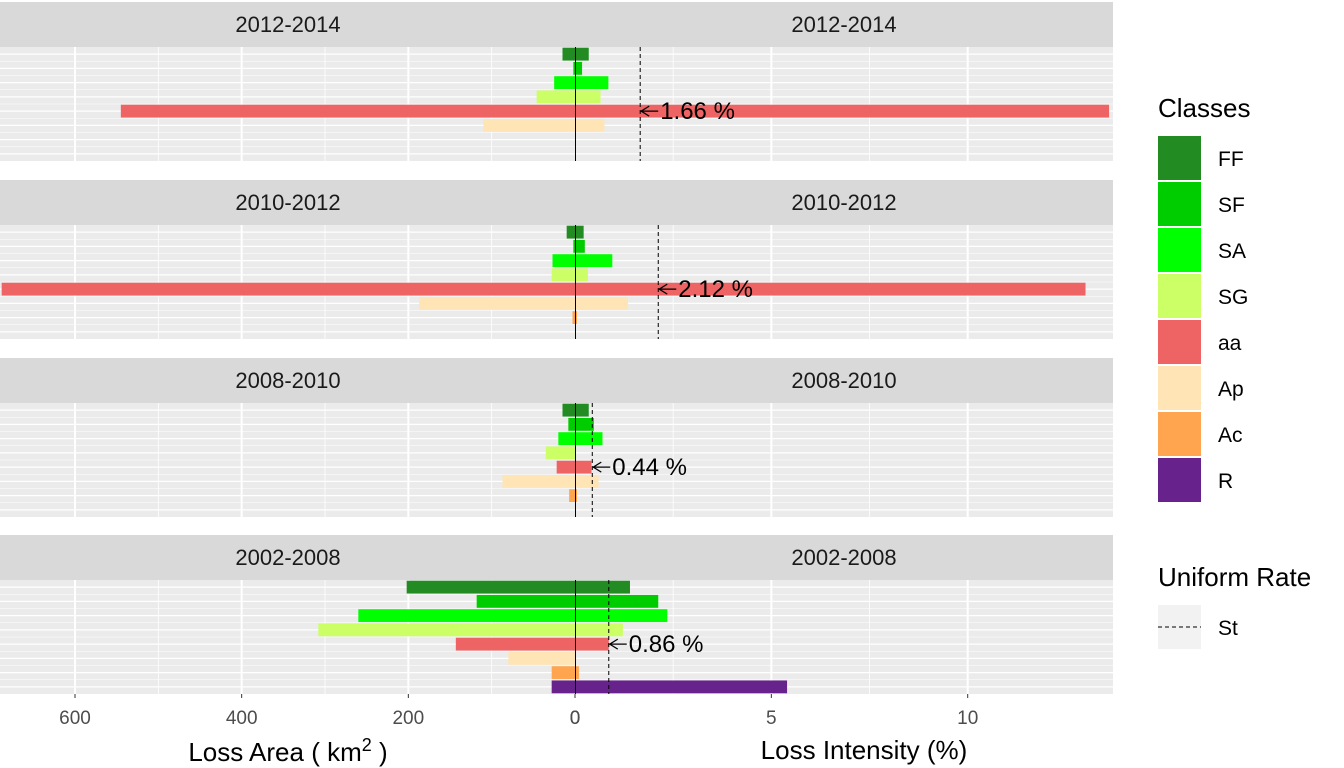 Image resolution: width=1344 pixels, height=768 pixels. I want to click on facet-strip-label-left: 2002-2008, so click(287, 557).